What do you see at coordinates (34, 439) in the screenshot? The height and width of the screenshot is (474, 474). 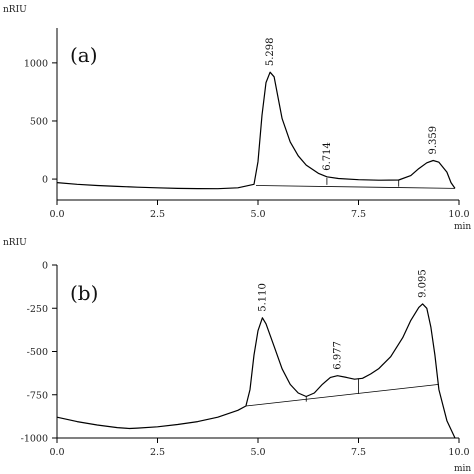 I see `y-tick-label: -1000` at bounding box center [34, 439].